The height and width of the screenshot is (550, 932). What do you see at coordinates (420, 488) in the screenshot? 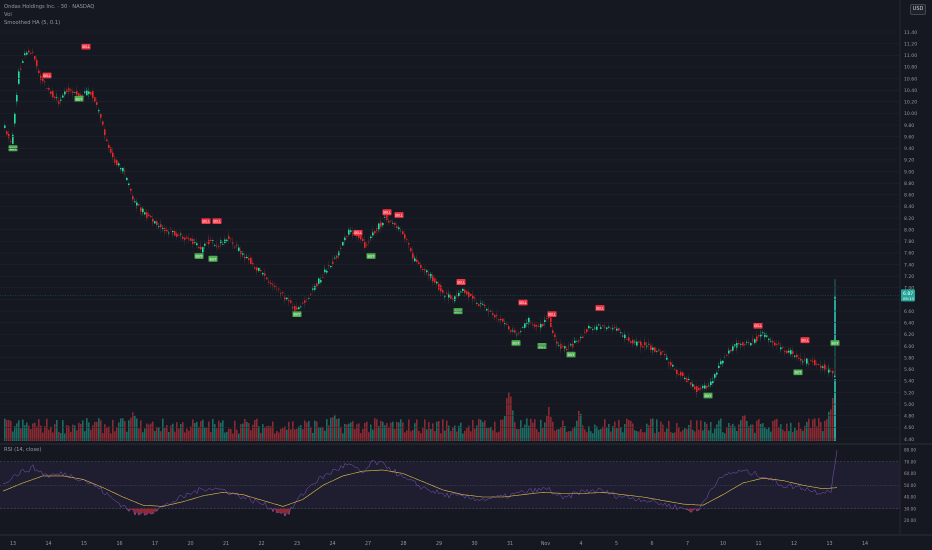
I see `rsi-ma-line` at bounding box center [420, 488].